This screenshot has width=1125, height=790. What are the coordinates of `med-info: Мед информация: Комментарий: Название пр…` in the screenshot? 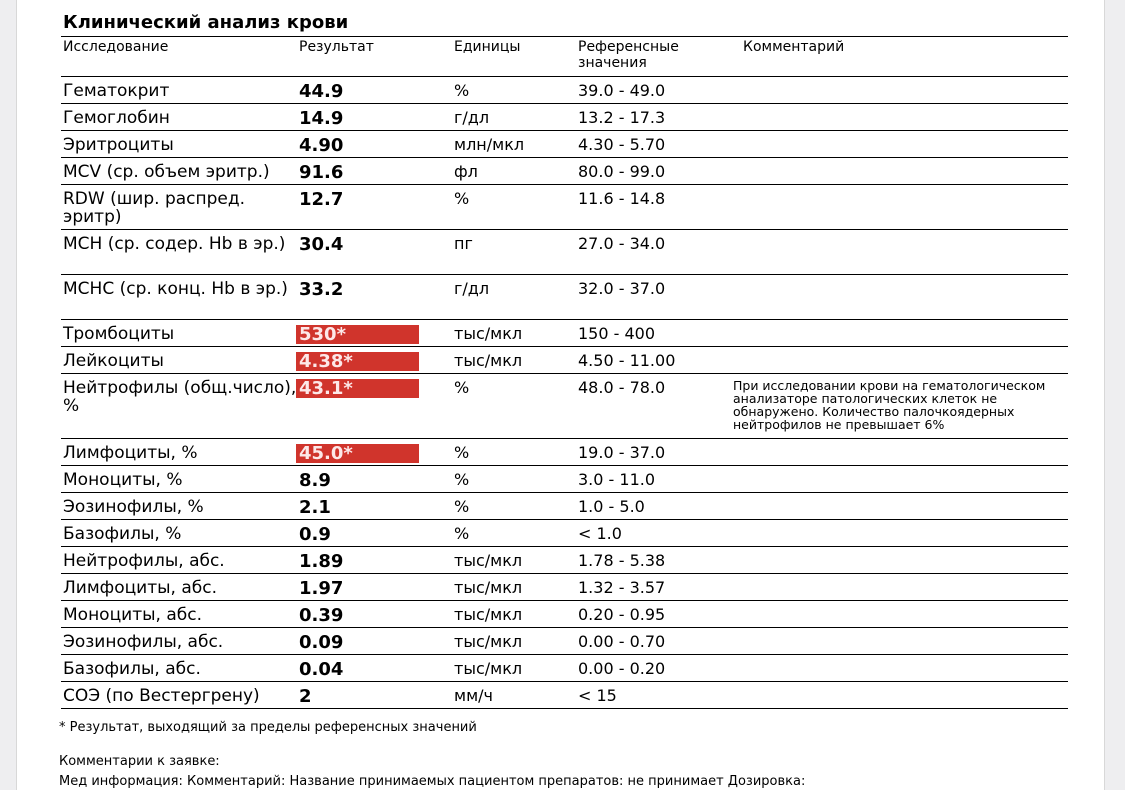 It's located at (432, 781).